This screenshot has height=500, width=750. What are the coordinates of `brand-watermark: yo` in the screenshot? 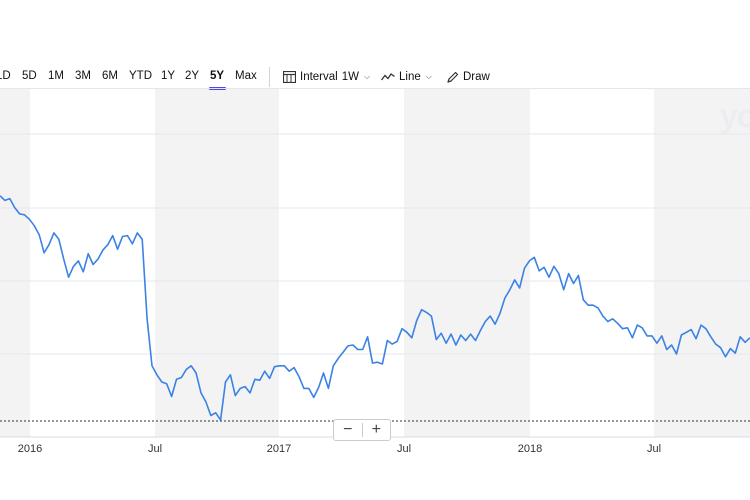 It's located at (735, 116).